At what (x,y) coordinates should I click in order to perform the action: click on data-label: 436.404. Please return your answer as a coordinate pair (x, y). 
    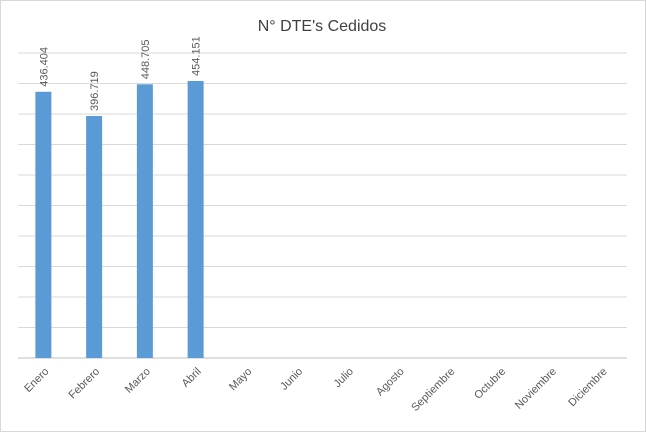
    Looking at the image, I should click on (44, 67).